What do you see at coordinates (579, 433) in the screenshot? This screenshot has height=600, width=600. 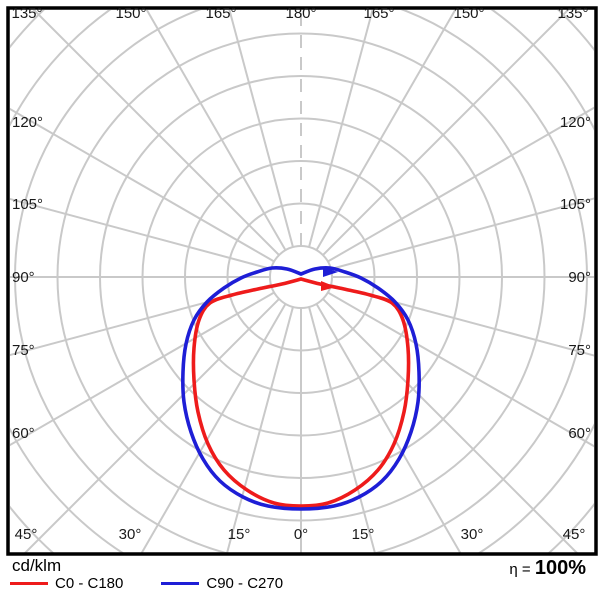 I see `angle-label-right: 60°` at bounding box center [579, 433].